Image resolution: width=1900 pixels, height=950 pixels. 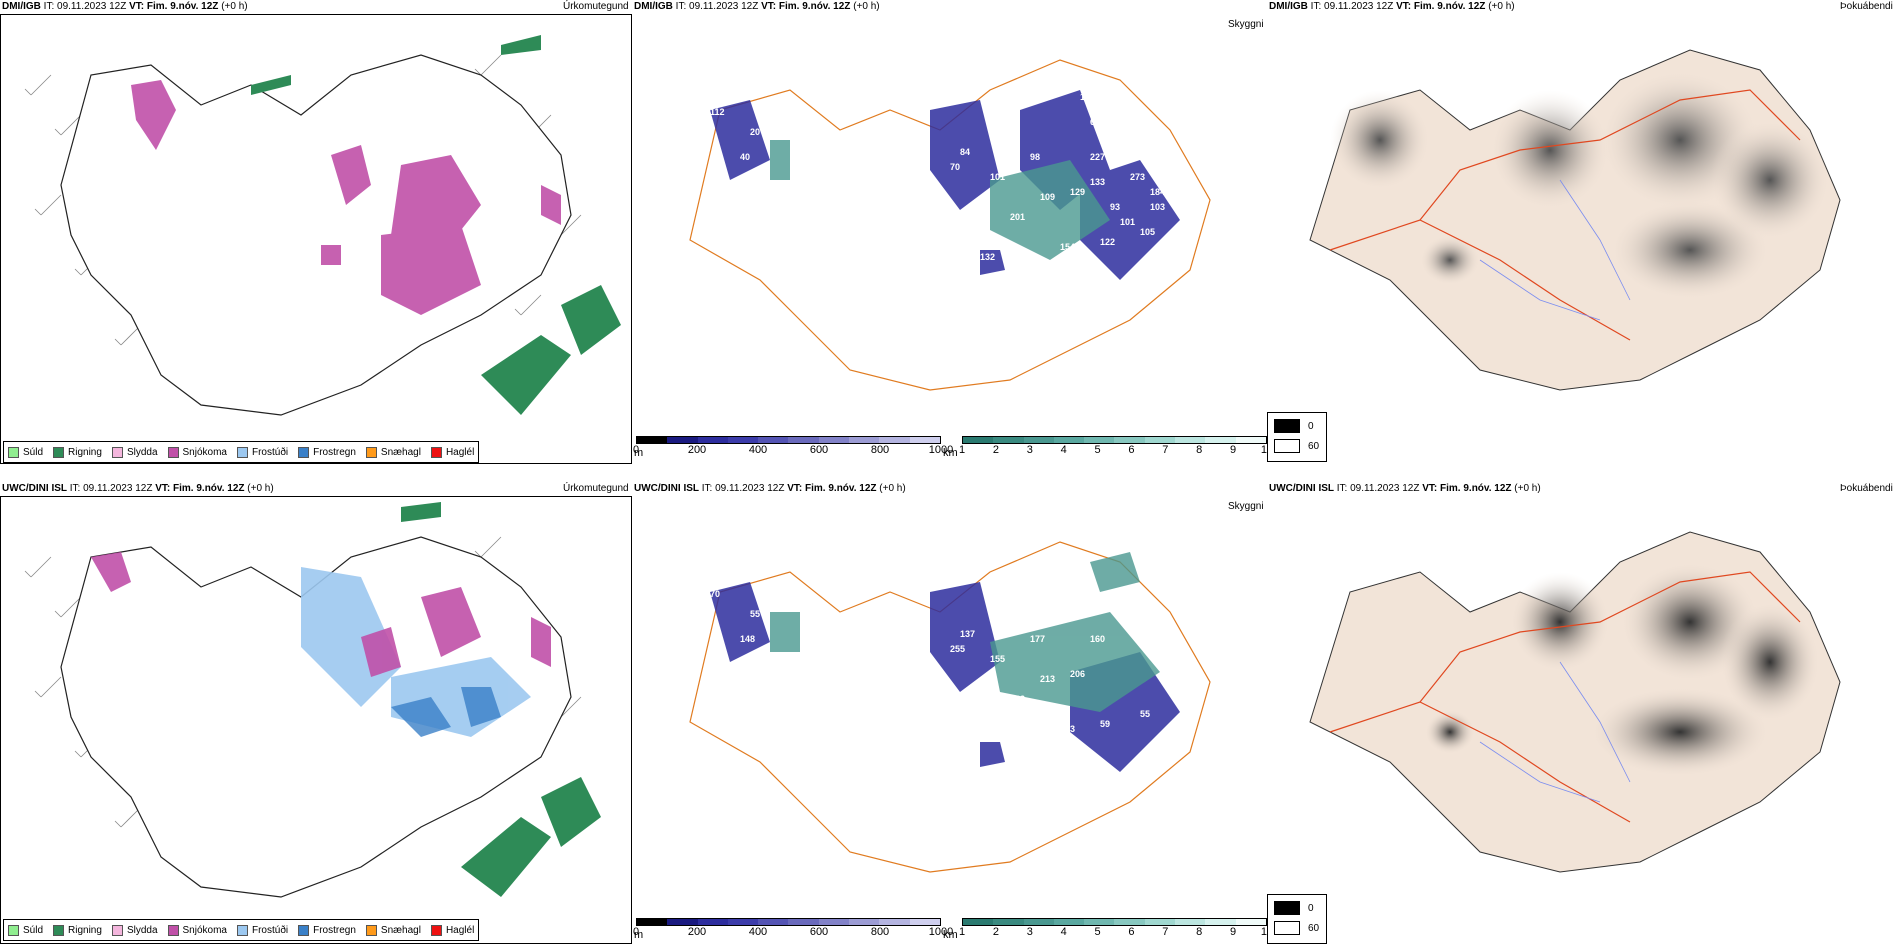 I want to click on fog-legend-2: 0 60, so click(x=1297, y=919).